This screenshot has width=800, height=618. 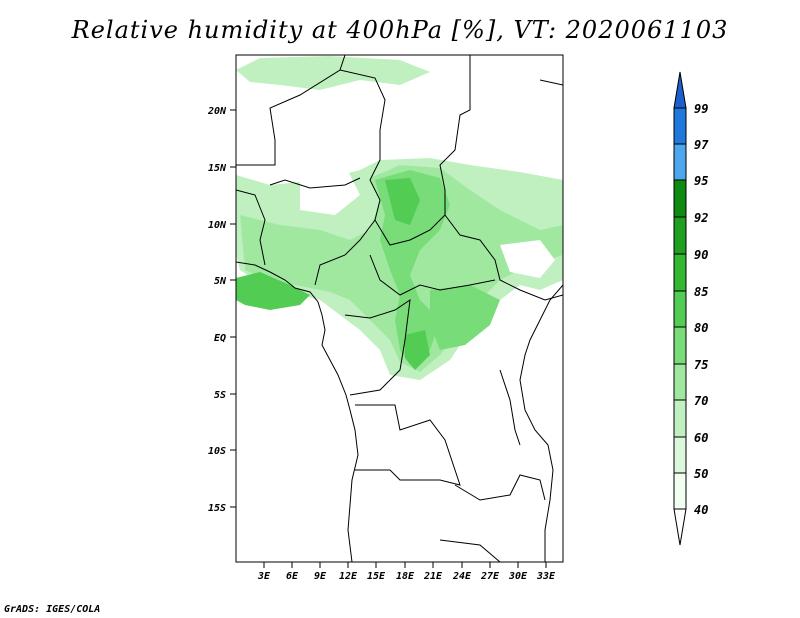 What do you see at coordinates (701, 145) in the screenshot?
I see `colorbar-label: 97` at bounding box center [701, 145].